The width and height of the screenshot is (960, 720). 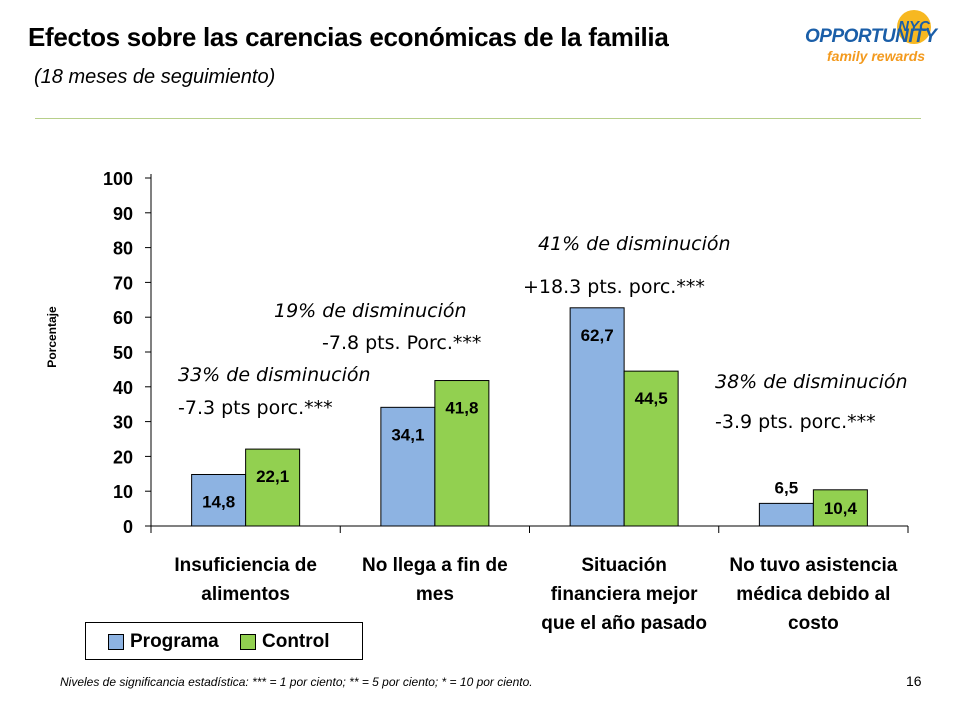 What do you see at coordinates (624, 565) in the screenshot?
I see `category-label: Situación` at bounding box center [624, 565].